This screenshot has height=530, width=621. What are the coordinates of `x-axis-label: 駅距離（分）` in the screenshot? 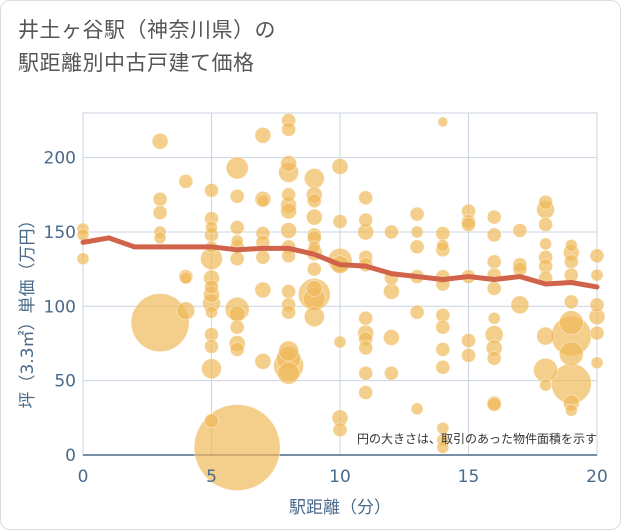 It's located at (340, 508).